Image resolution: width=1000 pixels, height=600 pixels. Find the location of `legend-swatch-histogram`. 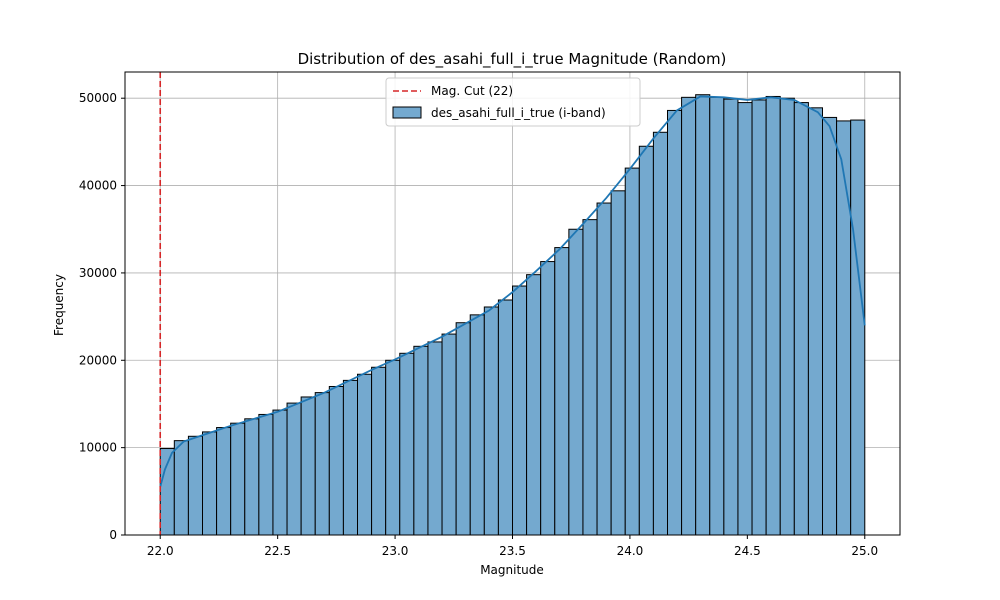

legend-swatch-histogram is located at coordinates (407, 112).